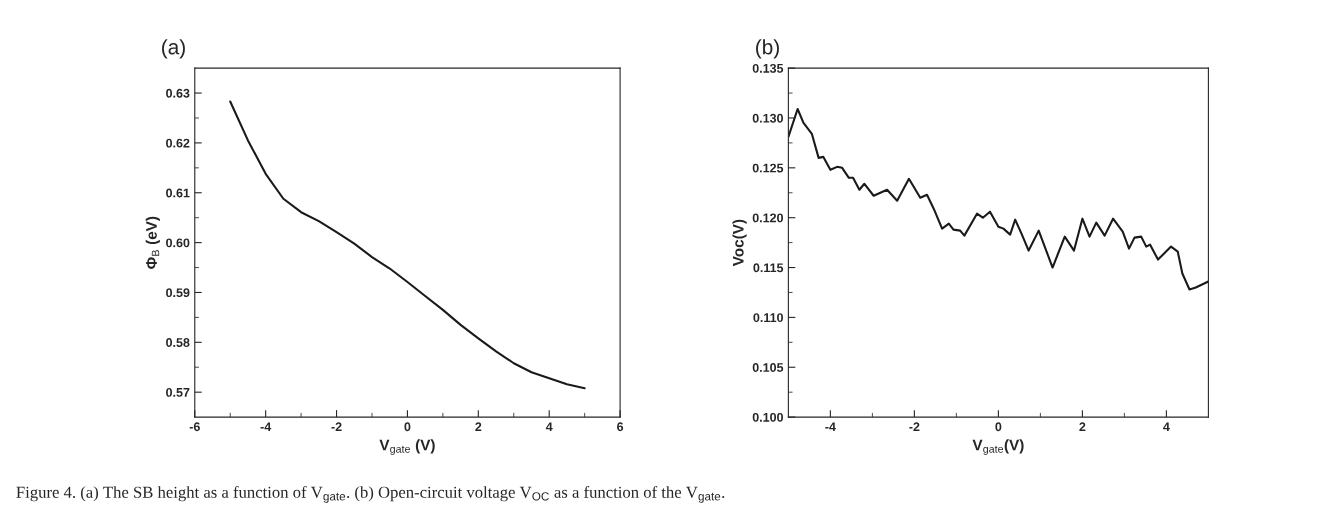 Image resolution: width=1325 pixels, height=524 pixels. What do you see at coordinates (178, 243) in the screenshot?
I see `y-tick-label: 0.60` at bounding box center [178, 243].